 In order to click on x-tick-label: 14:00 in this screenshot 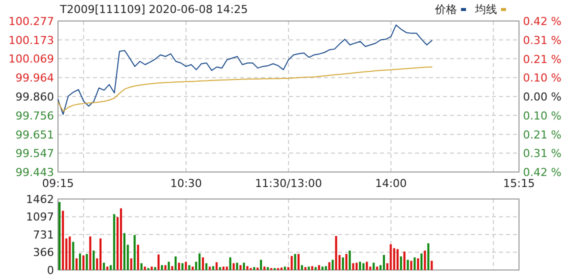, I will do `click(391, 183)`.